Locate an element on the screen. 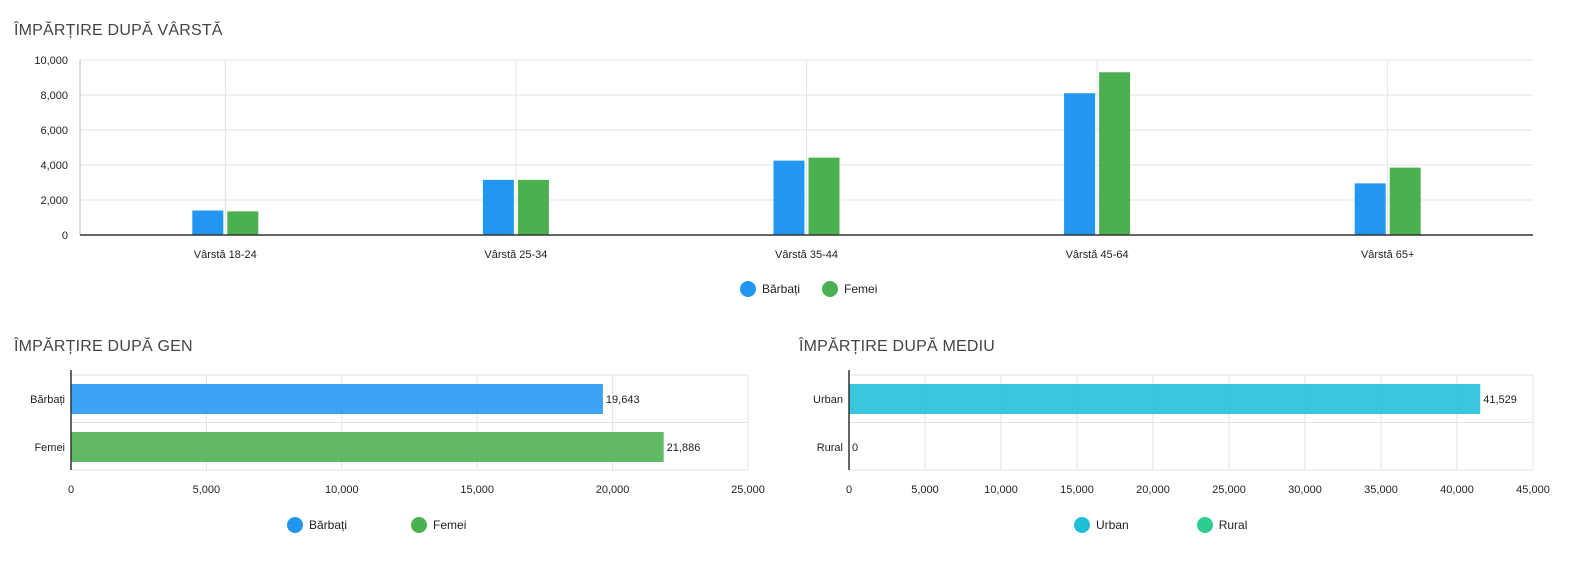  y-tick-label: Femei is located at coordinates (49, 448).